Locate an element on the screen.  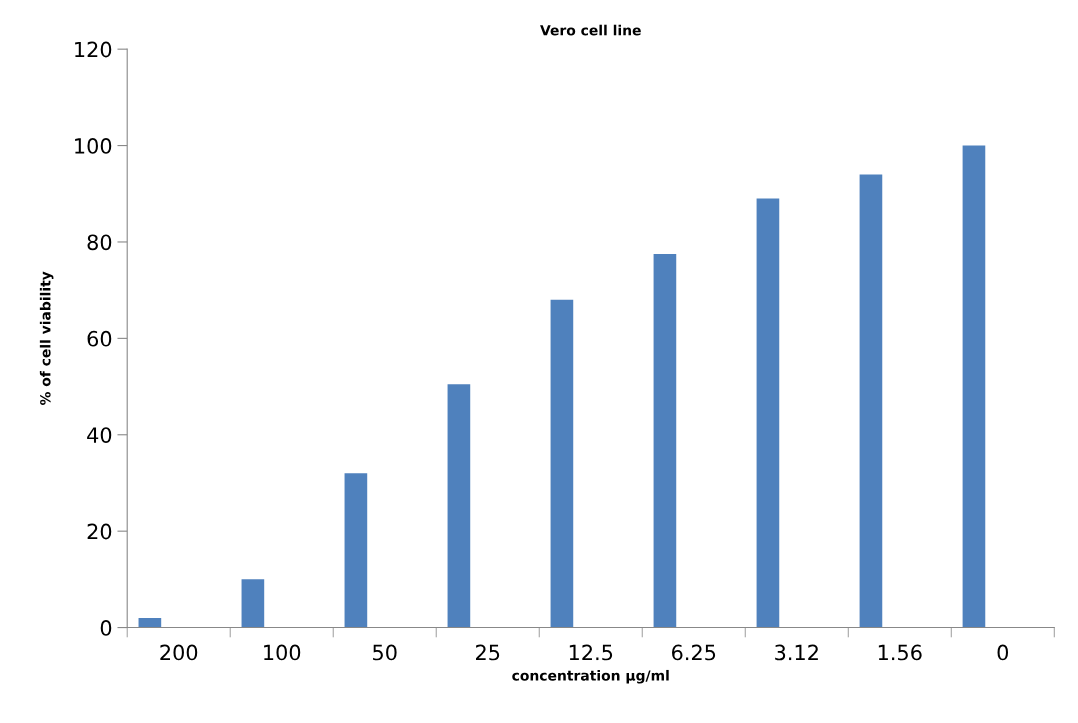
y-tick-label: 100 is located at coordinates (93, 146).